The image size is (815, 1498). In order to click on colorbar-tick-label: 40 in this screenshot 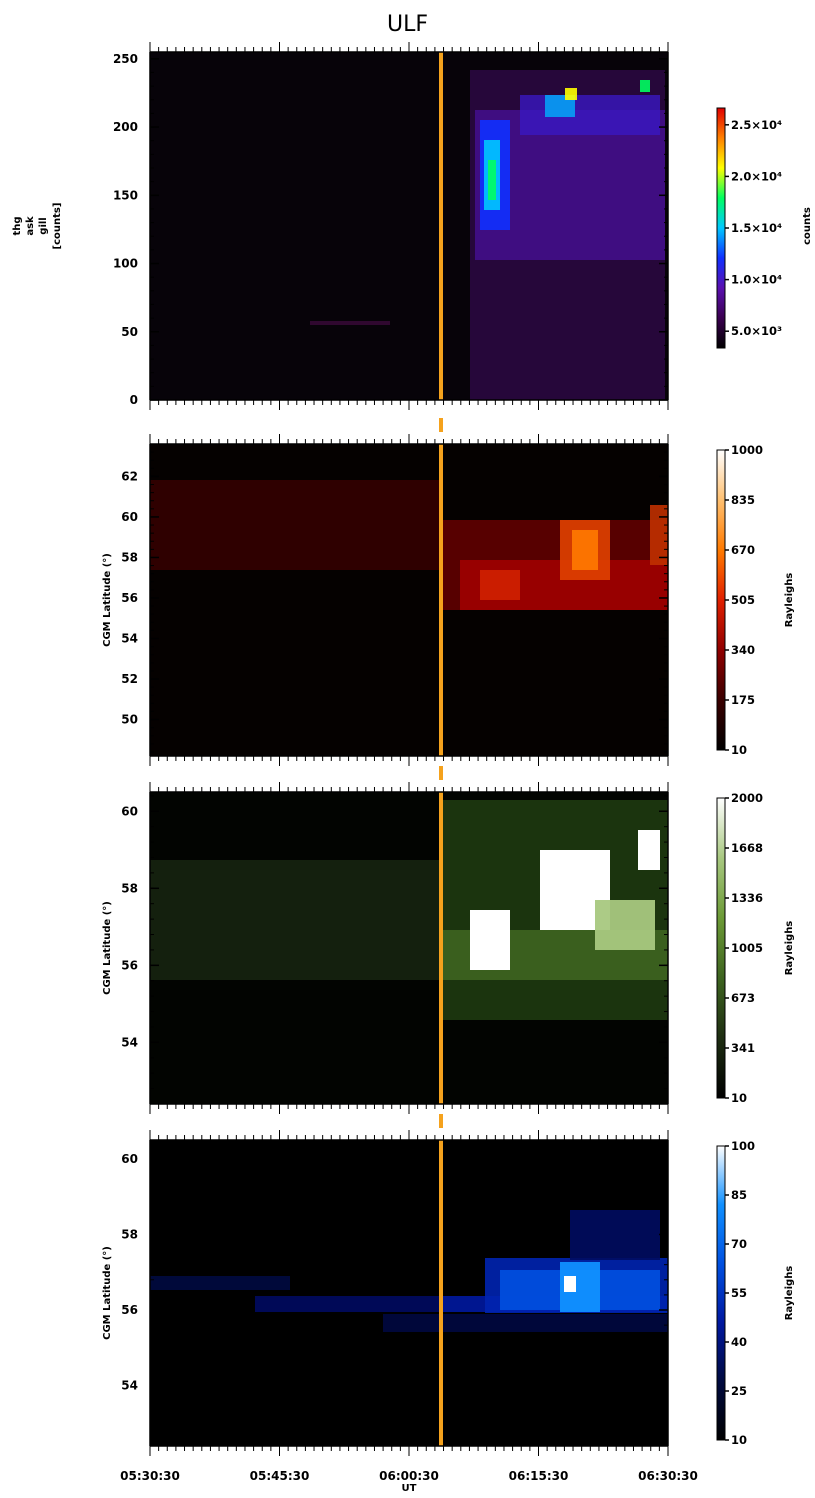, I will do `click(739, 1342)`.